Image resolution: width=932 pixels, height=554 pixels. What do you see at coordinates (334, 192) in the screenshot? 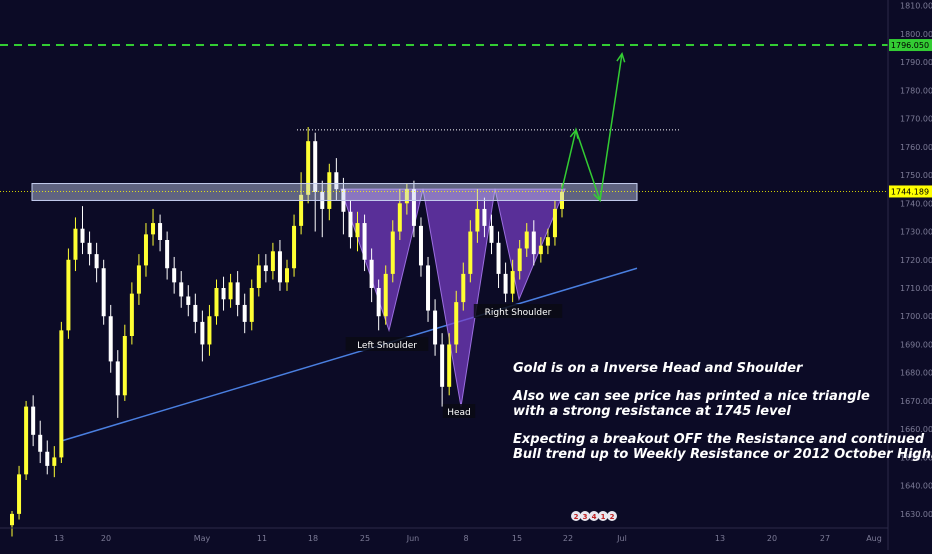
I see `resistance-zone` at bounding box center [334, 192].